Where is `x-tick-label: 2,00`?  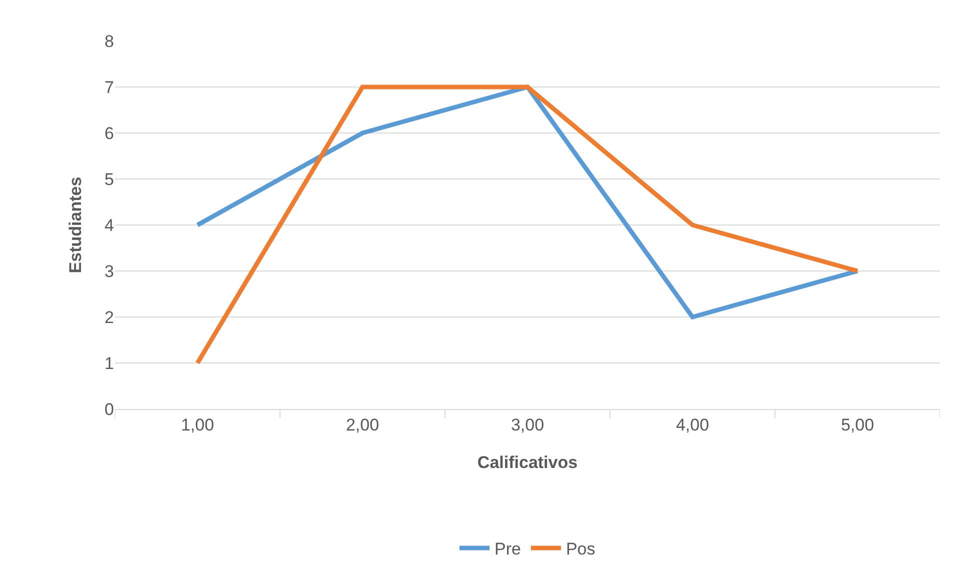 x-tick-label: 2,00 is located at coordinates (363, 424).